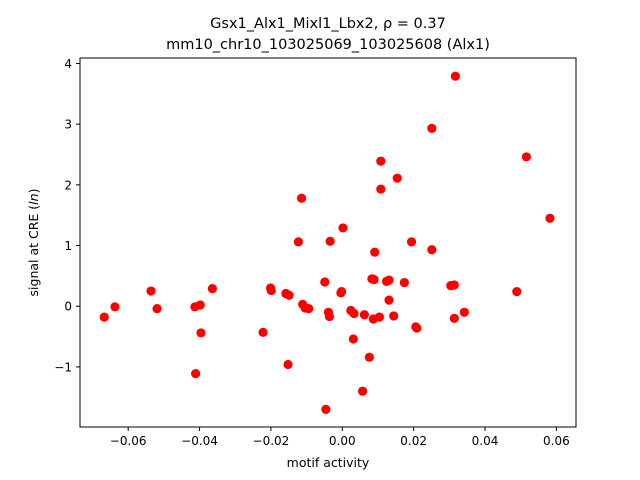 The image size is (640, 480). Describe the element at coordinates (328, 45) in the screenshot. I see `chart-subtitle: mm10_chr10_103025069_103025608 (Alx1)` at that location.